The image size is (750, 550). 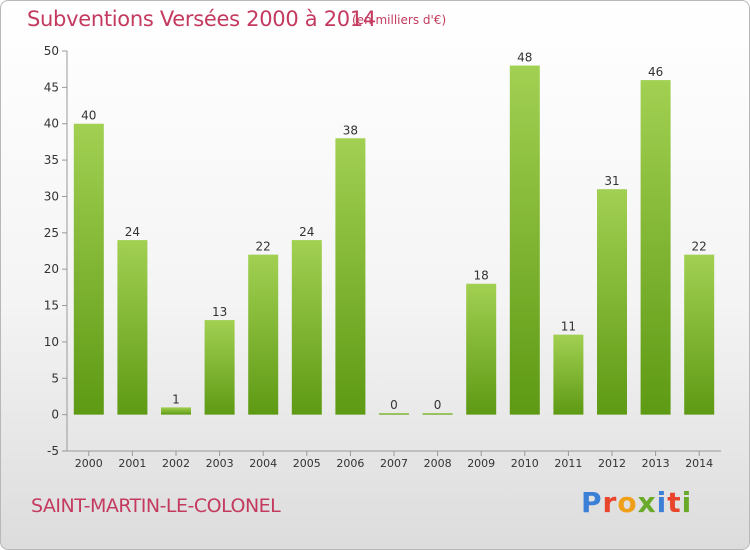 I want to click on x-tick-label: 2009, so click(x=481, y=463).